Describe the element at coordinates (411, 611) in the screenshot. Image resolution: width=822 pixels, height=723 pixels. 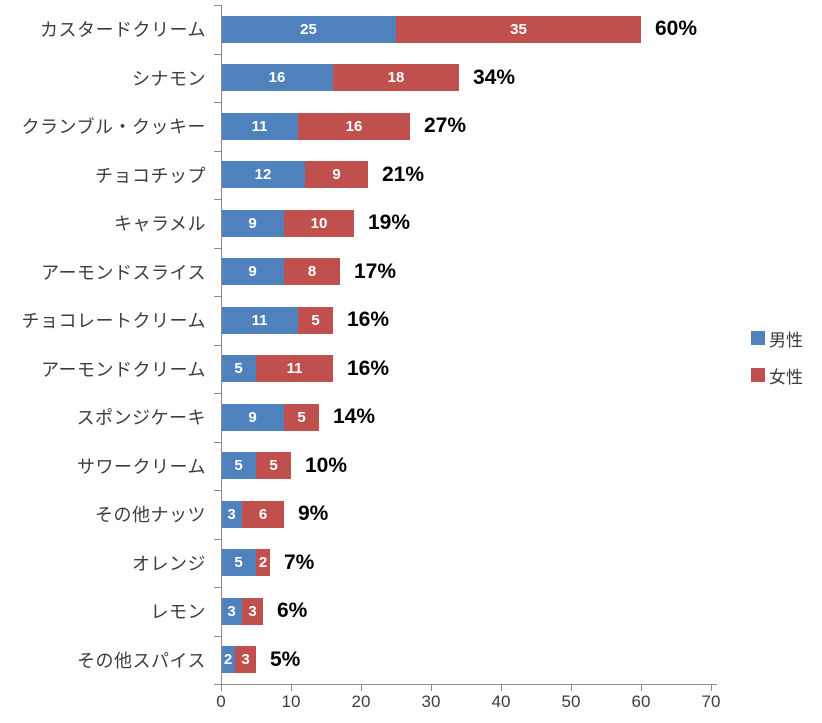
I see `chart-row: レモン 3 3 6%` at that location.